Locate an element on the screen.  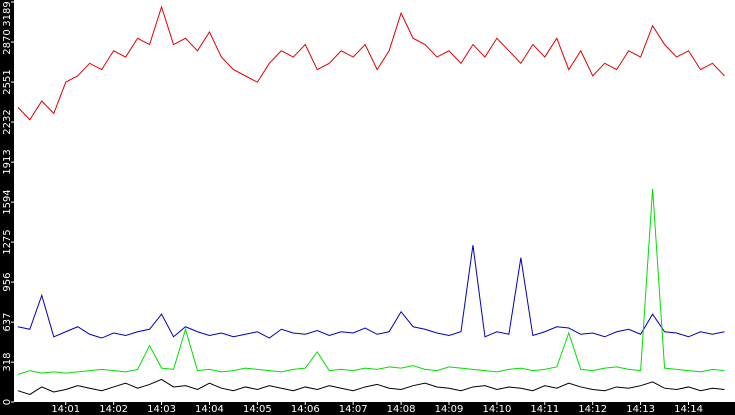
y-tick-label: 318 is located at coordinates (7, 362).